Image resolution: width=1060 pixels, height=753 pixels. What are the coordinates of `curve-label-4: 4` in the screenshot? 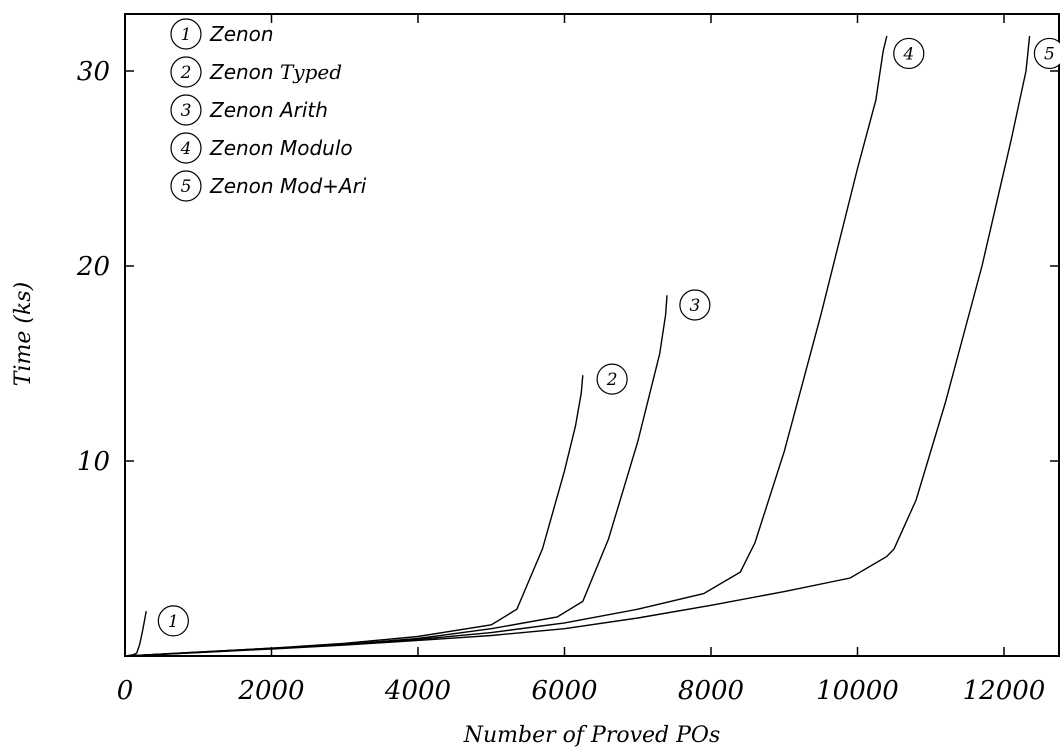 It's located at (909, 53).